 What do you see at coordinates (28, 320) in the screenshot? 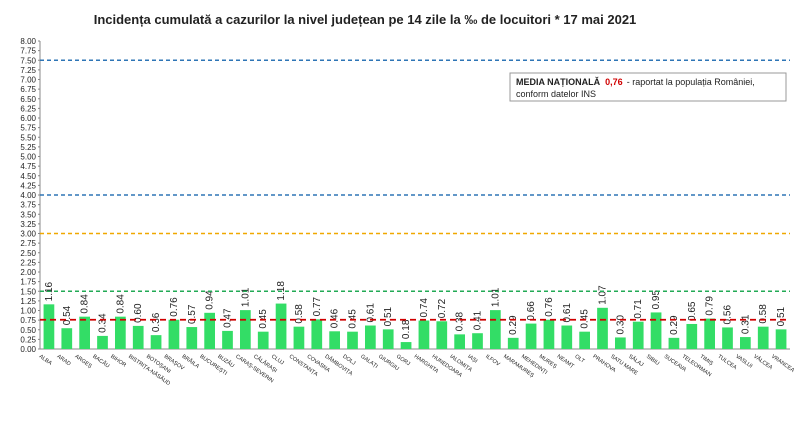
I see `y-tick-label: 0.75` at bounding box center [28, 320].